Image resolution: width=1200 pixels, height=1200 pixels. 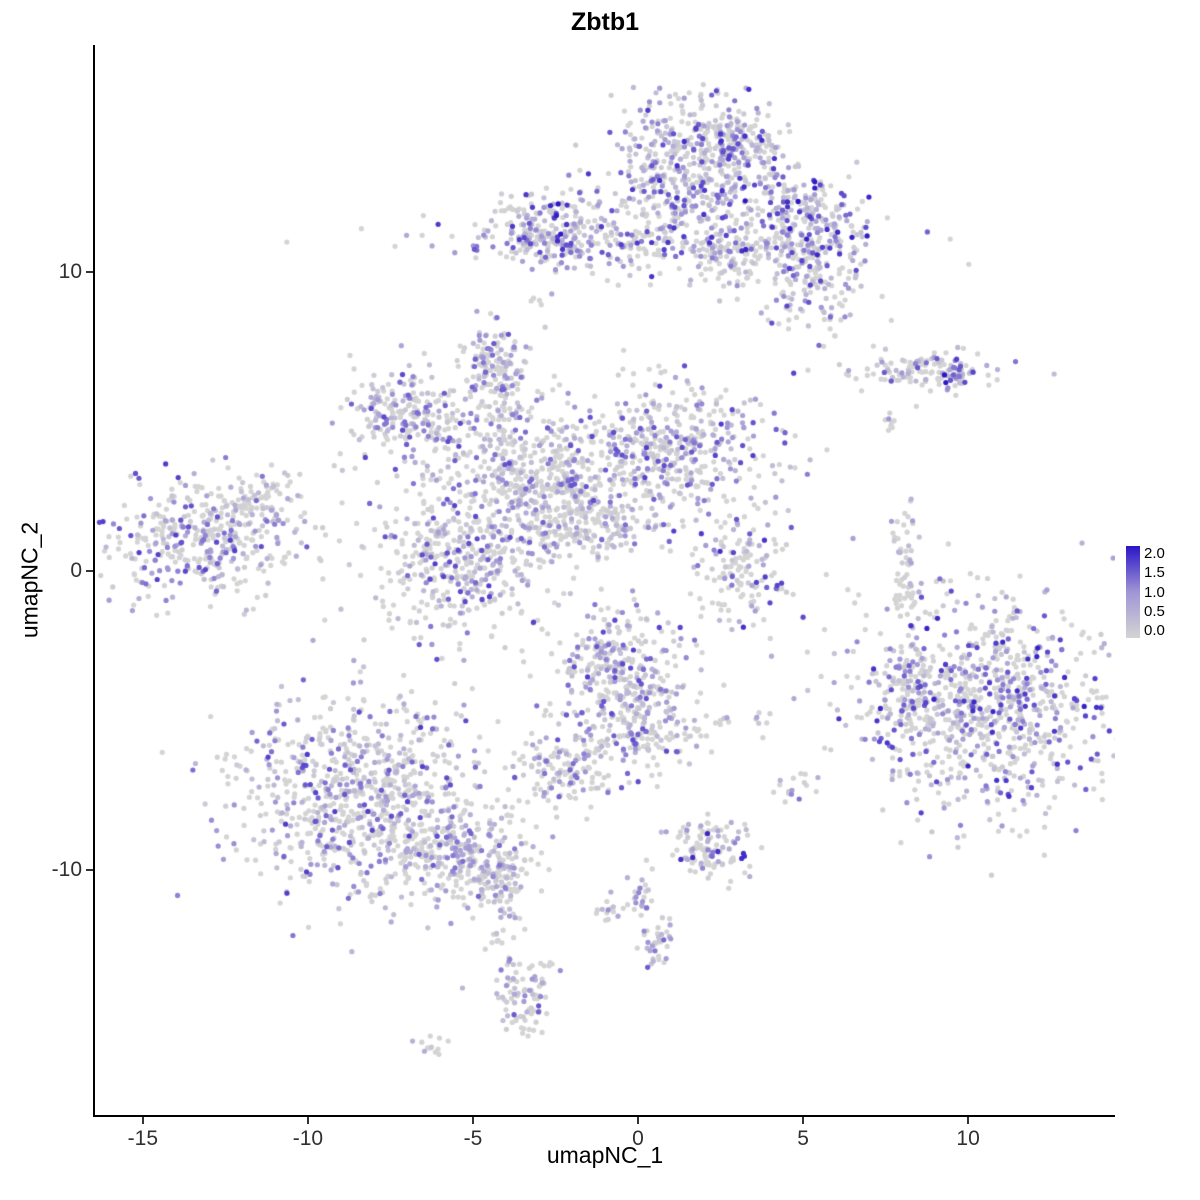 What do you see at coordinates (70, 272) in the screenshot?
I see `y-tick-label: 10` at bounding box center [70, 272].